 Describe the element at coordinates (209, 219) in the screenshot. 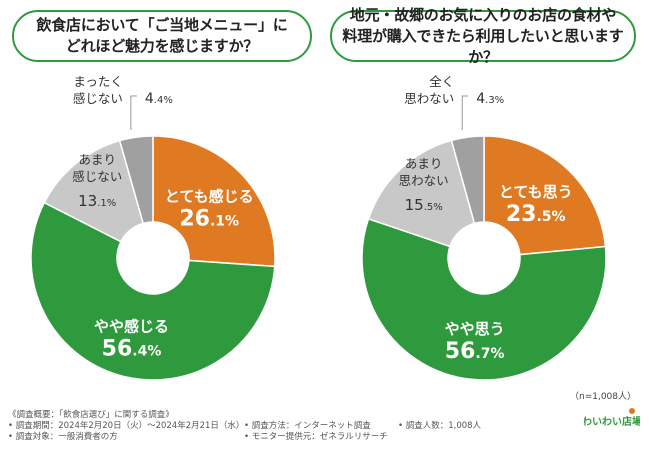

I see `slice-value-label: 26.1%` at that location.